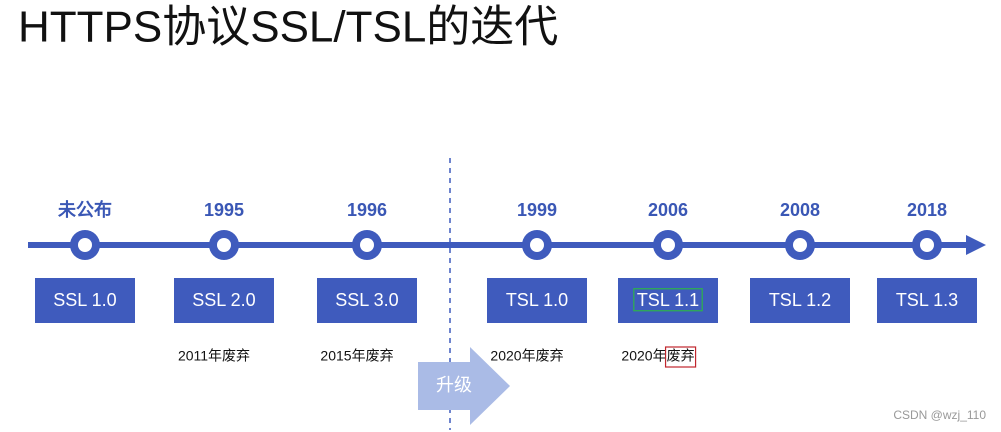 The width and height of the screenshot is (1001, 432). What do you see at coordinates (85, 209) in the screenshot?
I see `node-year: 未公布` at bounding box center [85, 209].